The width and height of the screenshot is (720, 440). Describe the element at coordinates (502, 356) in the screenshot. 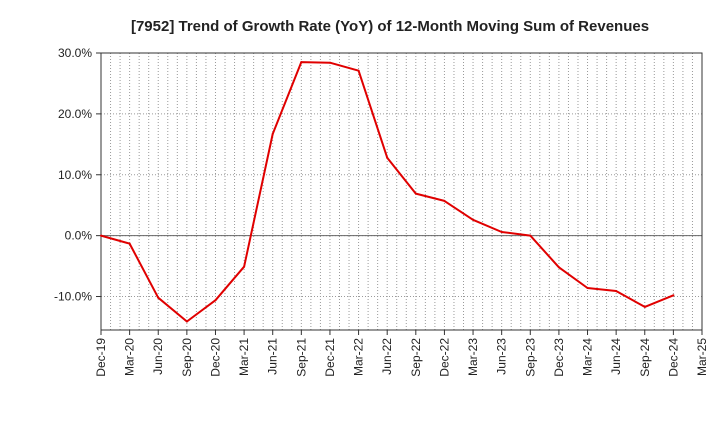

I see `x-tick-label: Jun-23` at that location.